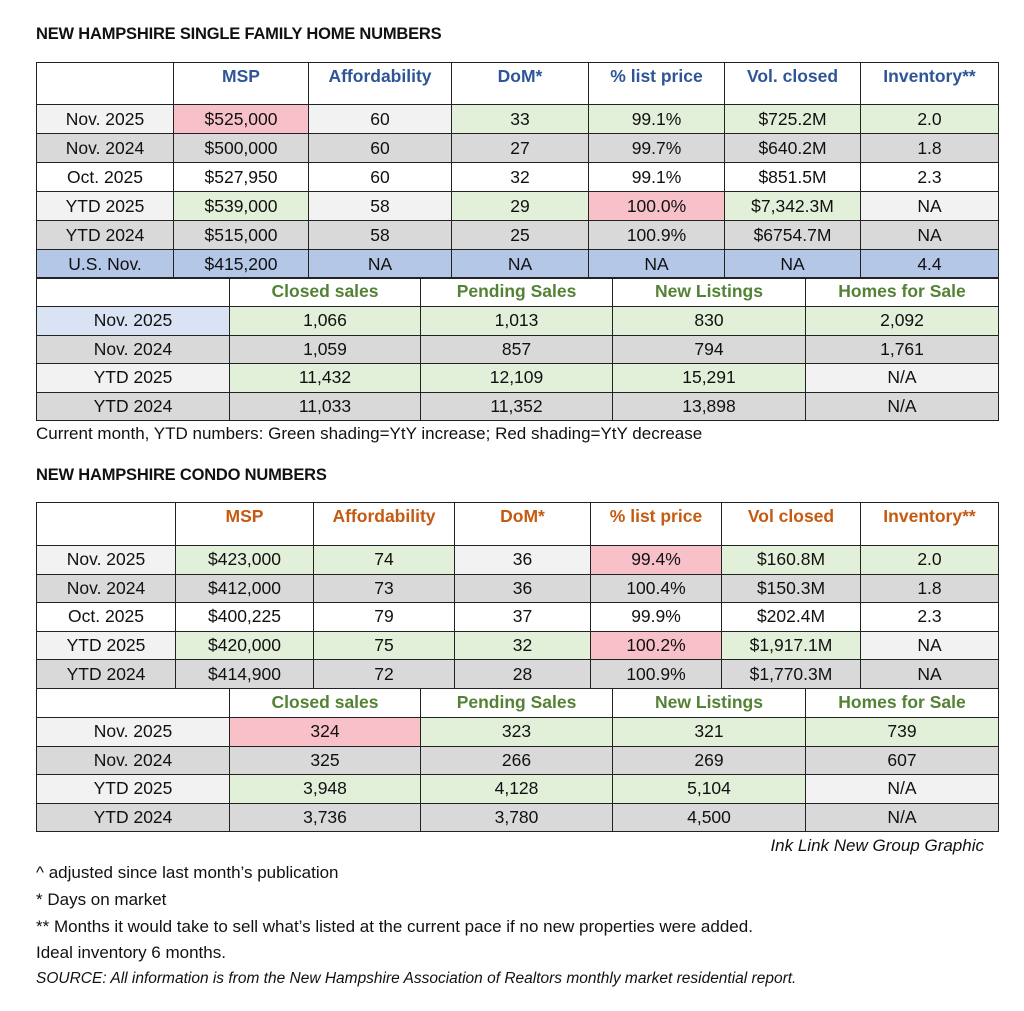 The width and height of the screenshot is (1024, 1011). What do you see at coordinates (791, 617) in the screenshot?
I see `table-cell: $202.4M` at bounding box center [791, 617].